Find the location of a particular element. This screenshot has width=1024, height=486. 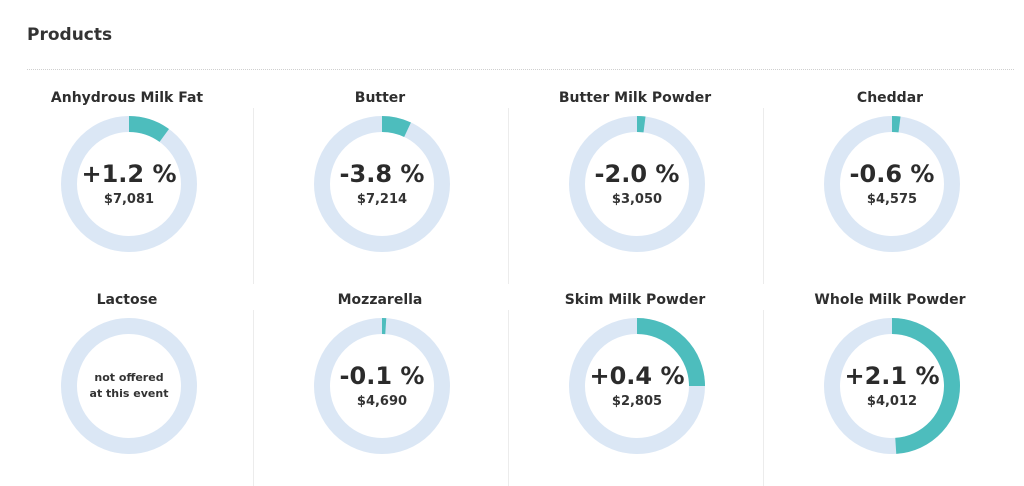

price-value: $4,012 is located at coordinates (892, 402).